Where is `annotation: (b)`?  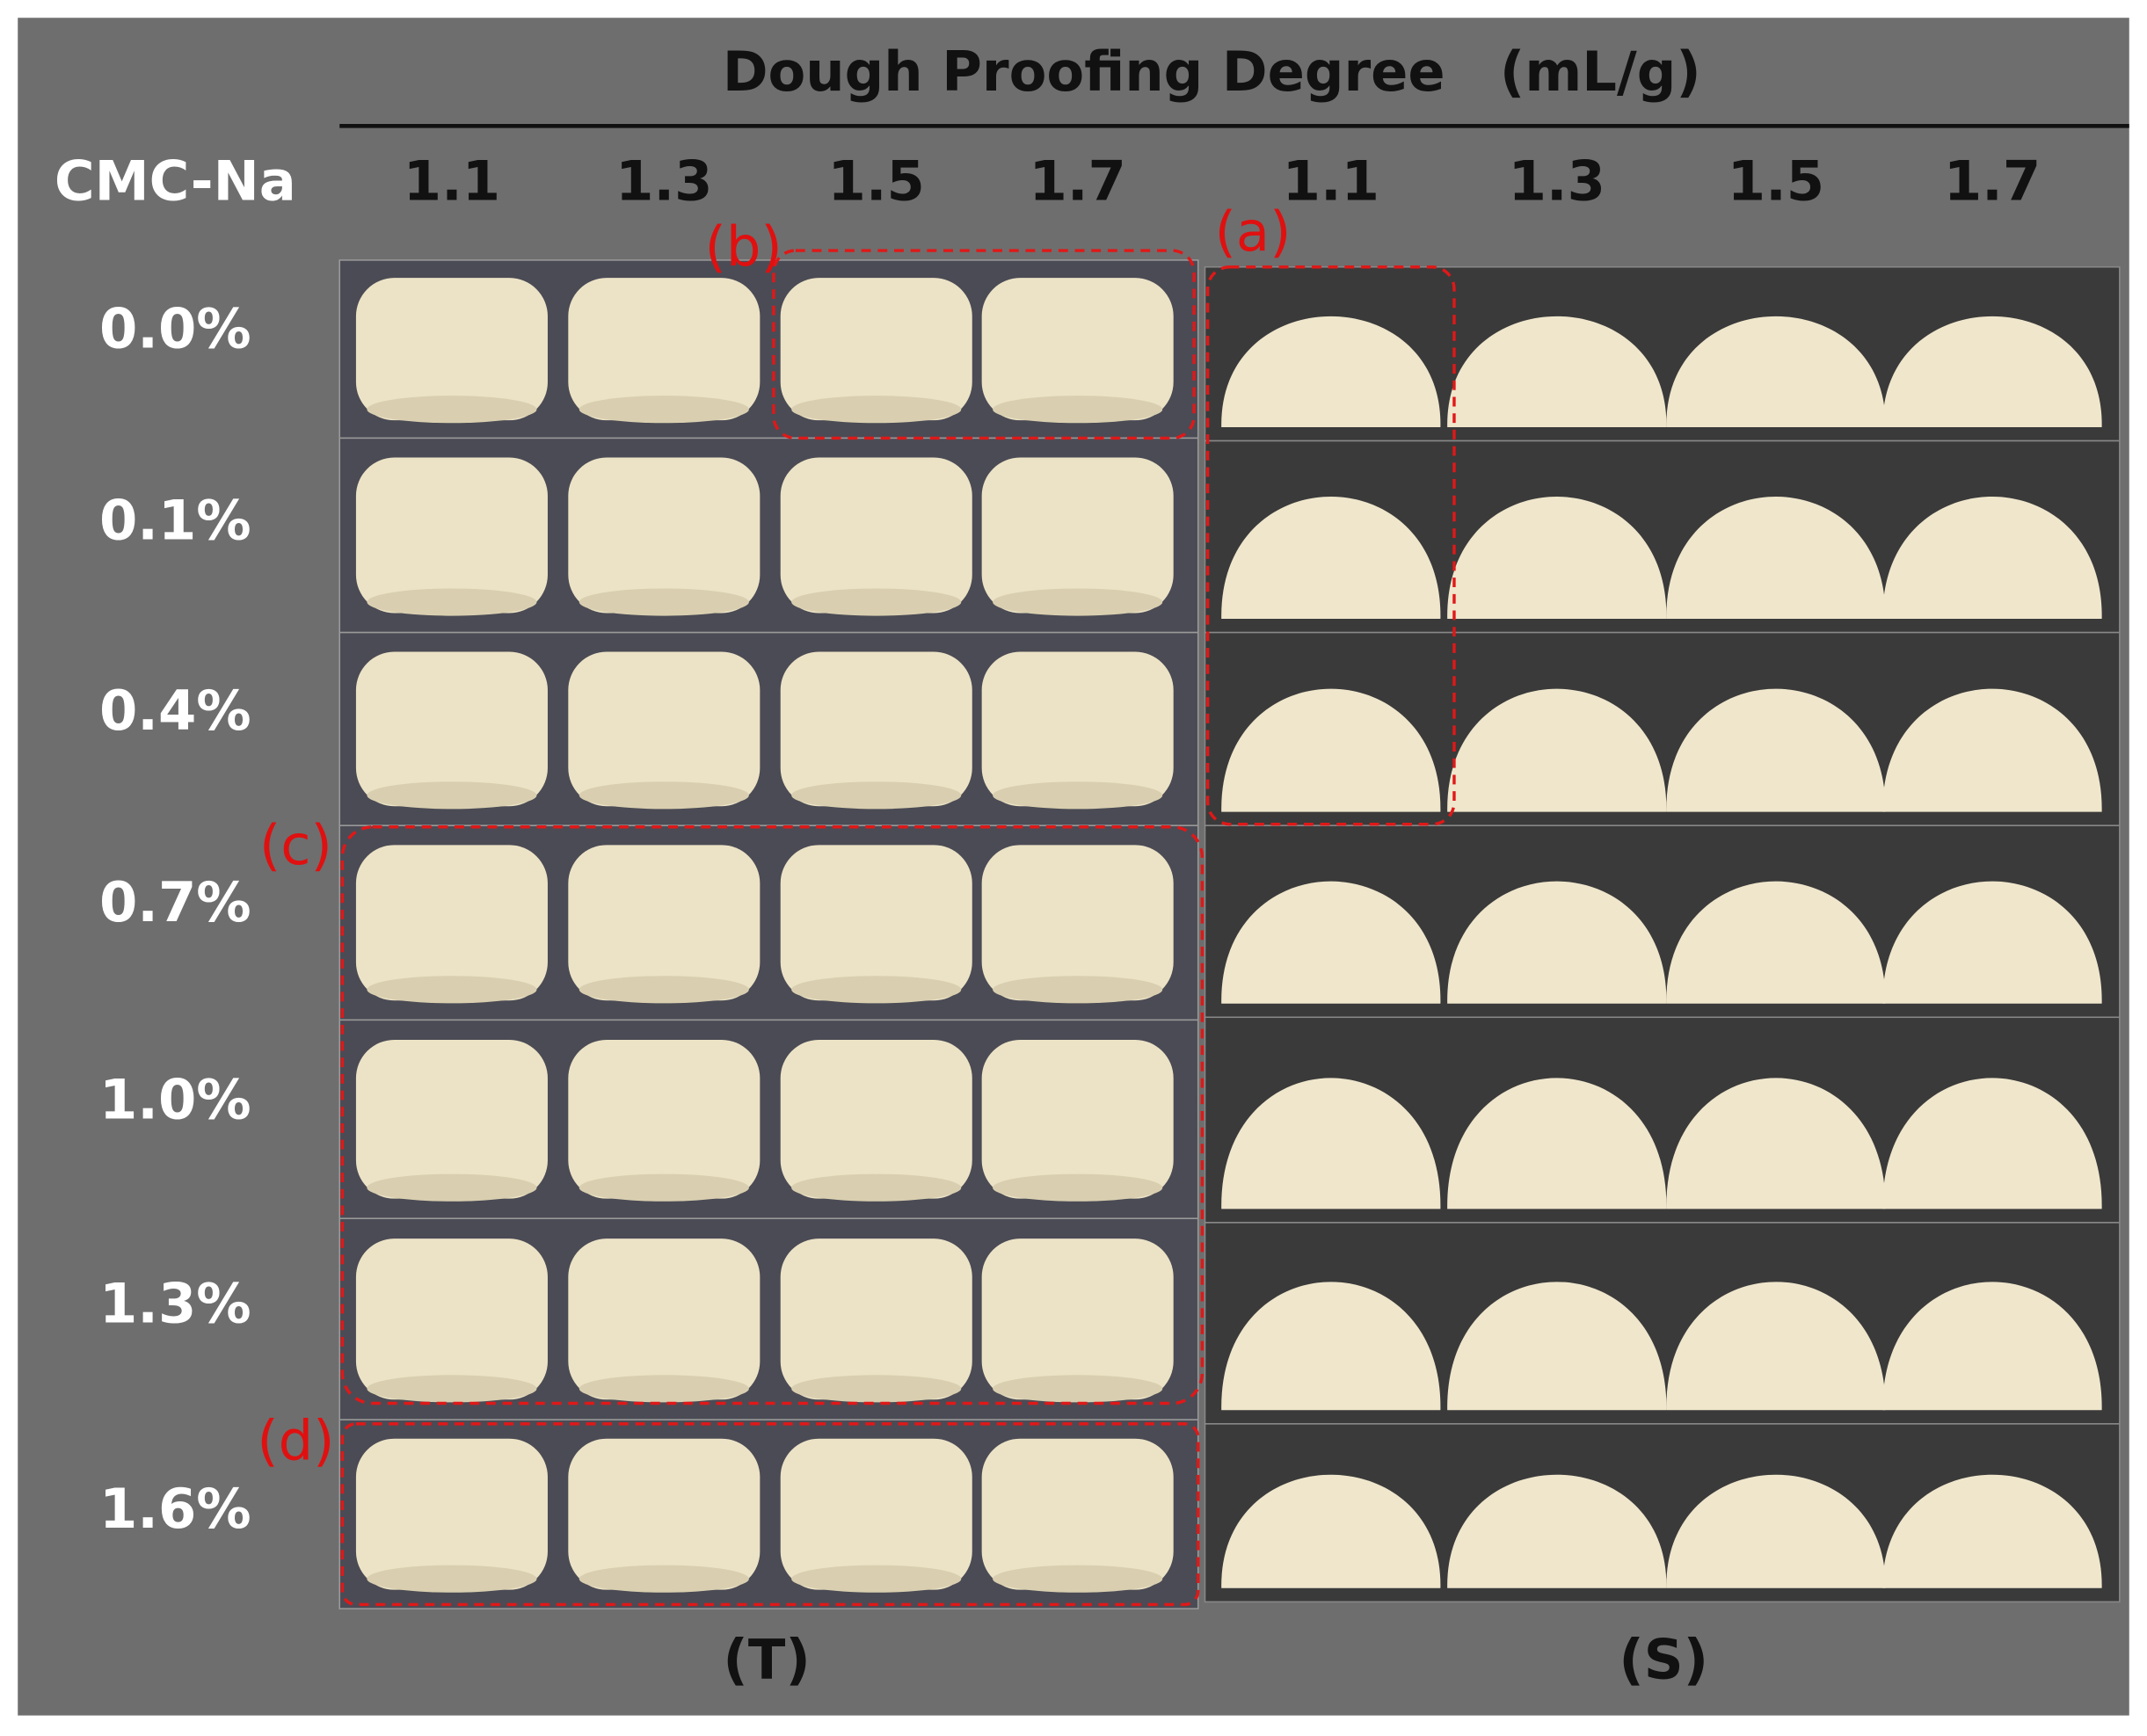 annotation: (b) is located at coordinates (743, 246).